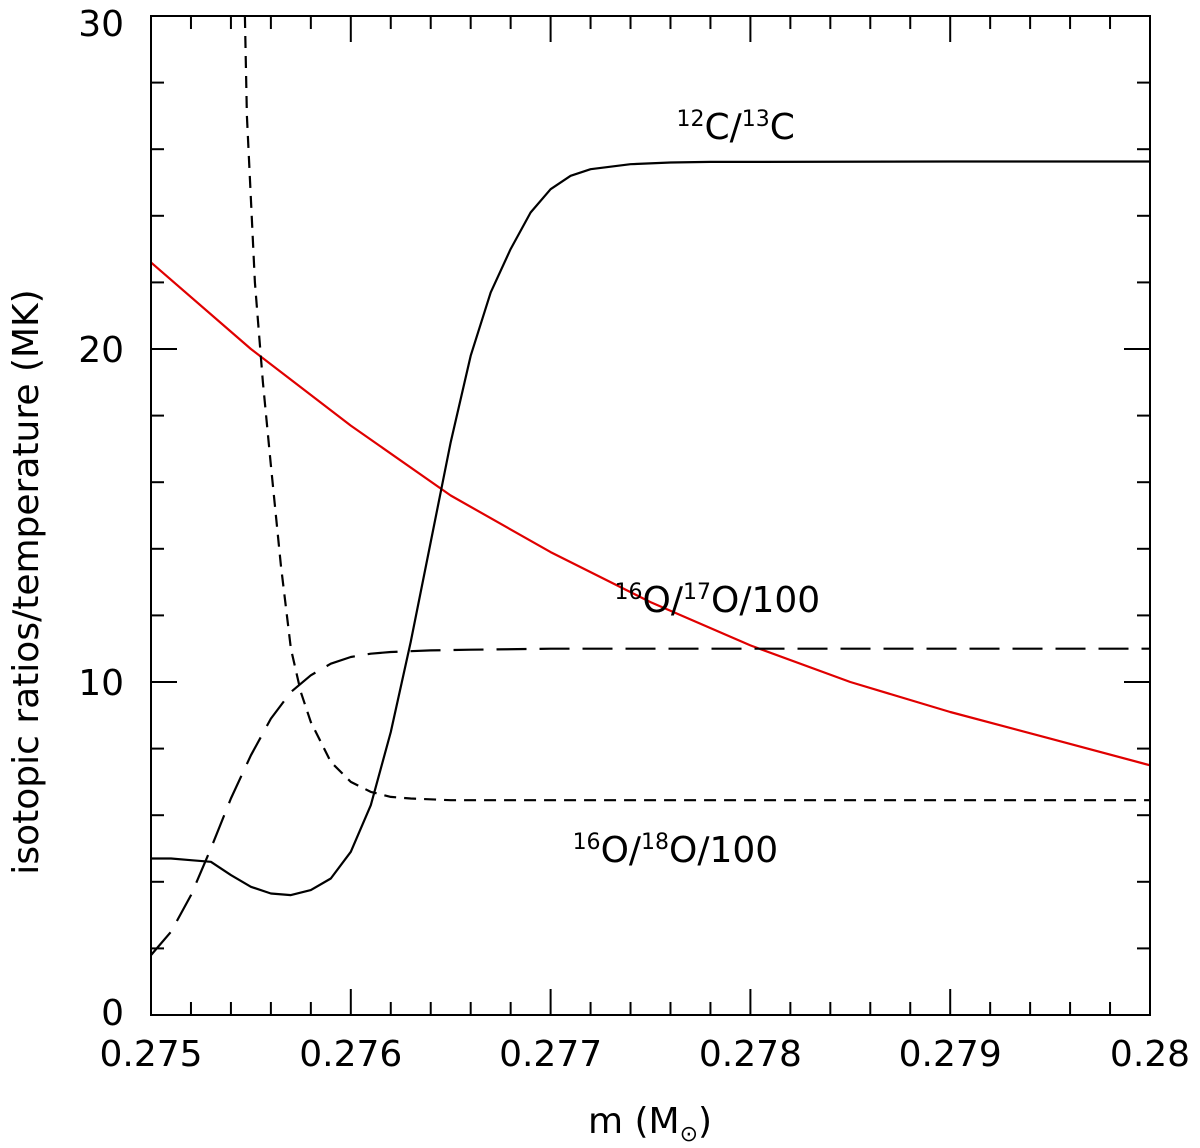  Describe the element at coordinates (689, 1134) in the screenshot. I see `x-axis-title-sub: ⊙` at that location.